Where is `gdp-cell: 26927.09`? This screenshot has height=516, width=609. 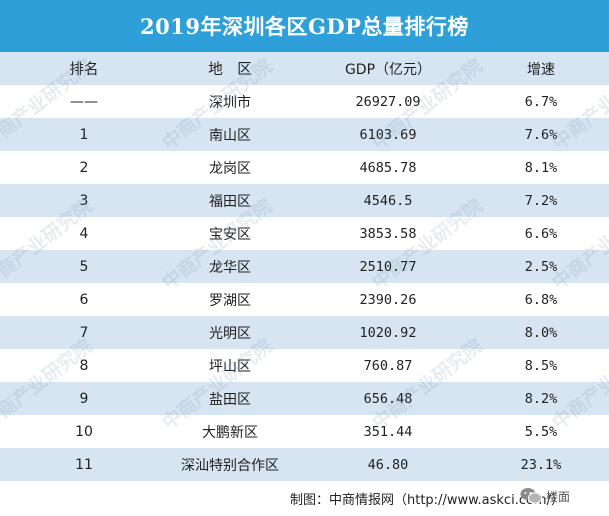
gdp-cell: 26927.09 is located at coordinates (388, 101).